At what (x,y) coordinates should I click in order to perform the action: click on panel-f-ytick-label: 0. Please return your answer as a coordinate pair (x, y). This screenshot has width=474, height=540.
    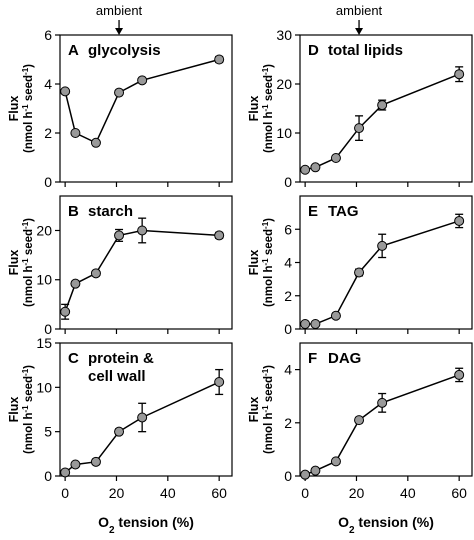
    Looking at the image, I should click on (288, 476).